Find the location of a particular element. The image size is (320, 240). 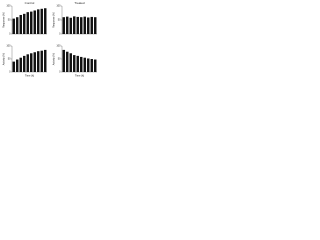

chart-title: Treated is located at coordinates (79, 3).